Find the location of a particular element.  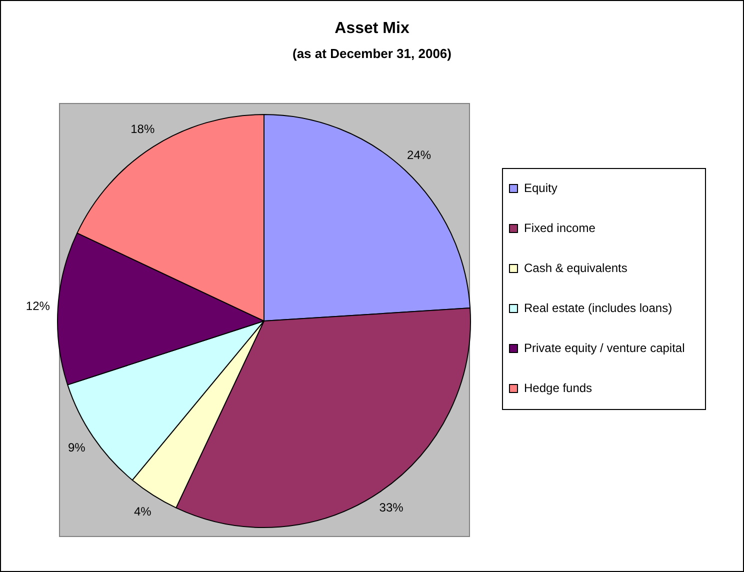

legend-label: Fixed income is located at coordinates (560, 228).